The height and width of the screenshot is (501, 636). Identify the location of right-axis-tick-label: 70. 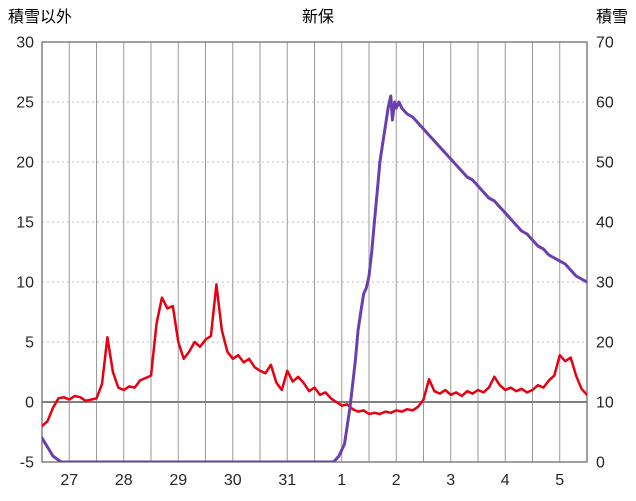
(605, 43).